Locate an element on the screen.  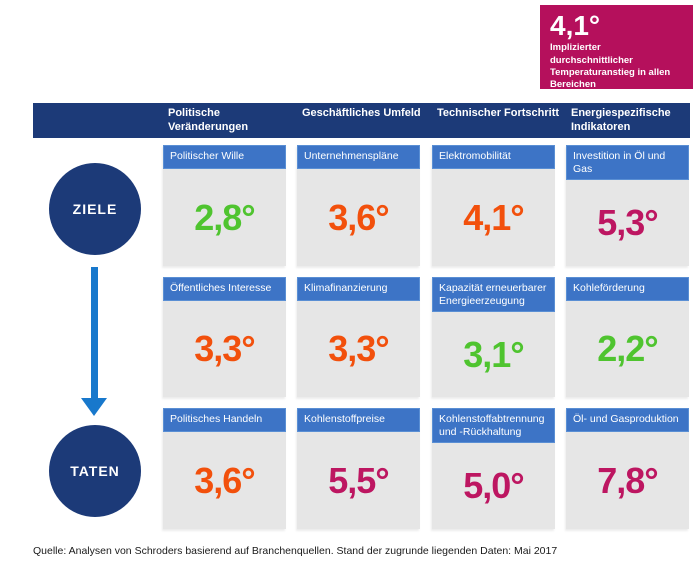
indicator-card-kohlenstoffpreise: Kohlenstoffpreise 5,5° is located at coordinates (358, 468).